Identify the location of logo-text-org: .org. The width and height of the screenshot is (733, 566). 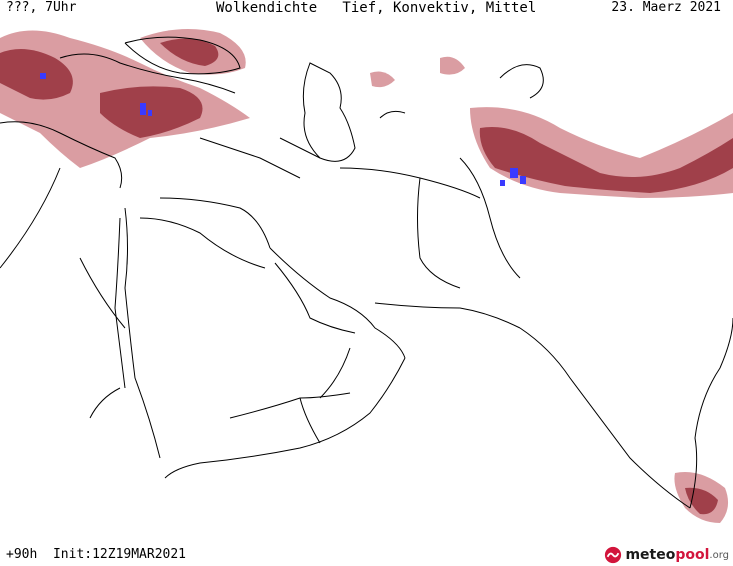
(719, 555).